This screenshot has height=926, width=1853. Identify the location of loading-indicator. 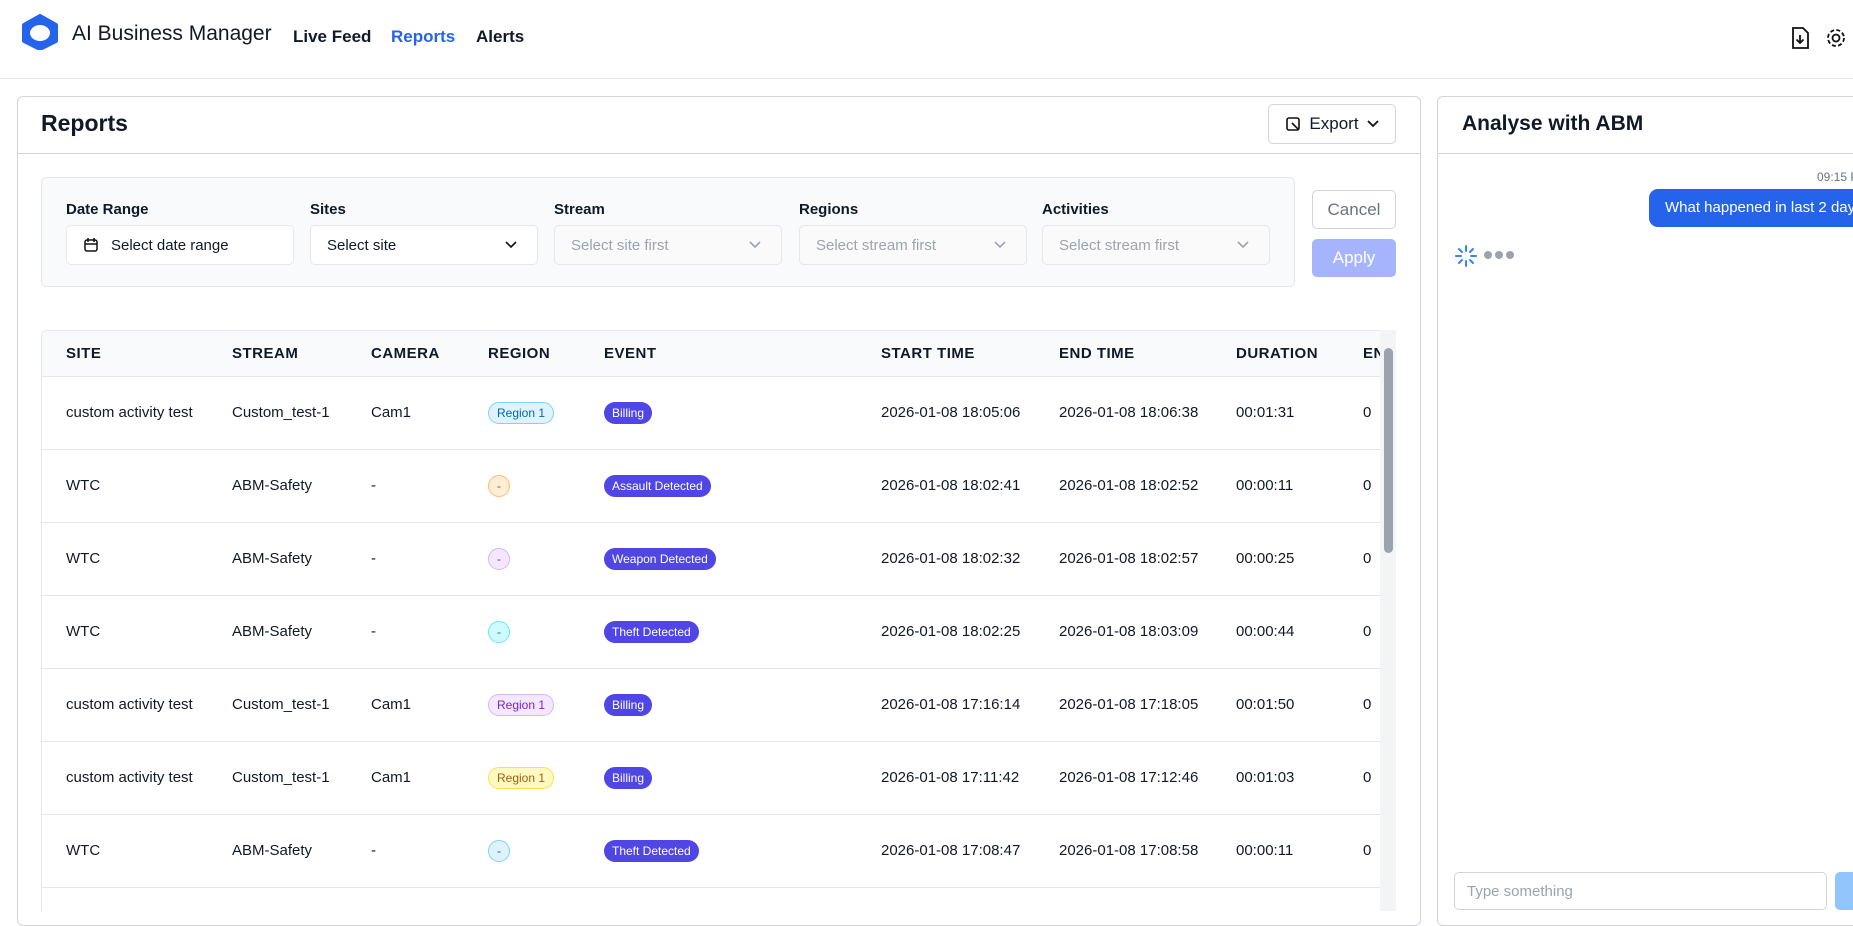
(1489, 256).